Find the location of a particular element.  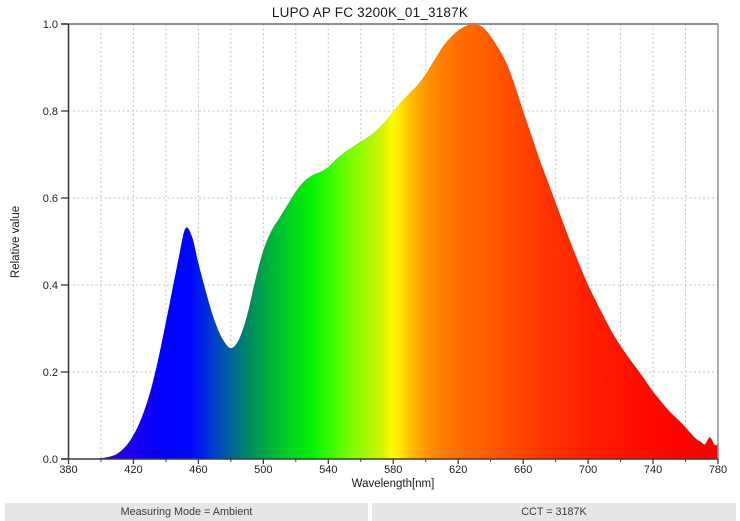

x-tick-label: 740 is located at coordinates (653, 470).